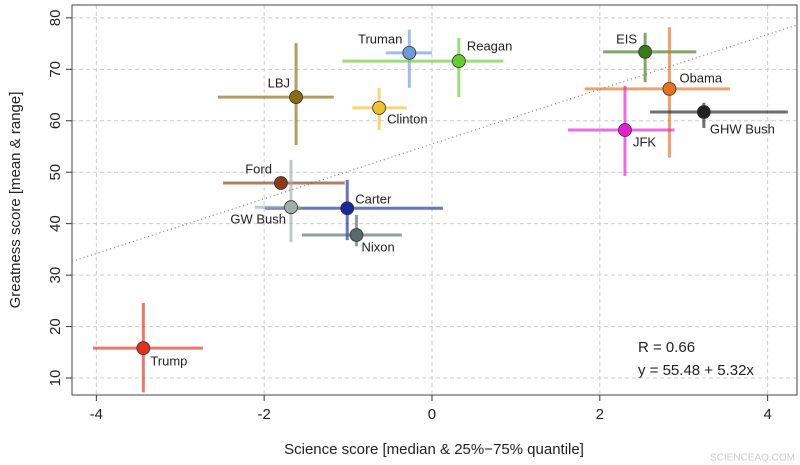 Image resolution: width=800 pixels, height=465 pixels. What do you see at coordinates (644, 141) in the screenshot?
I see `point-label: JFK` at bounding box center [644, 141].